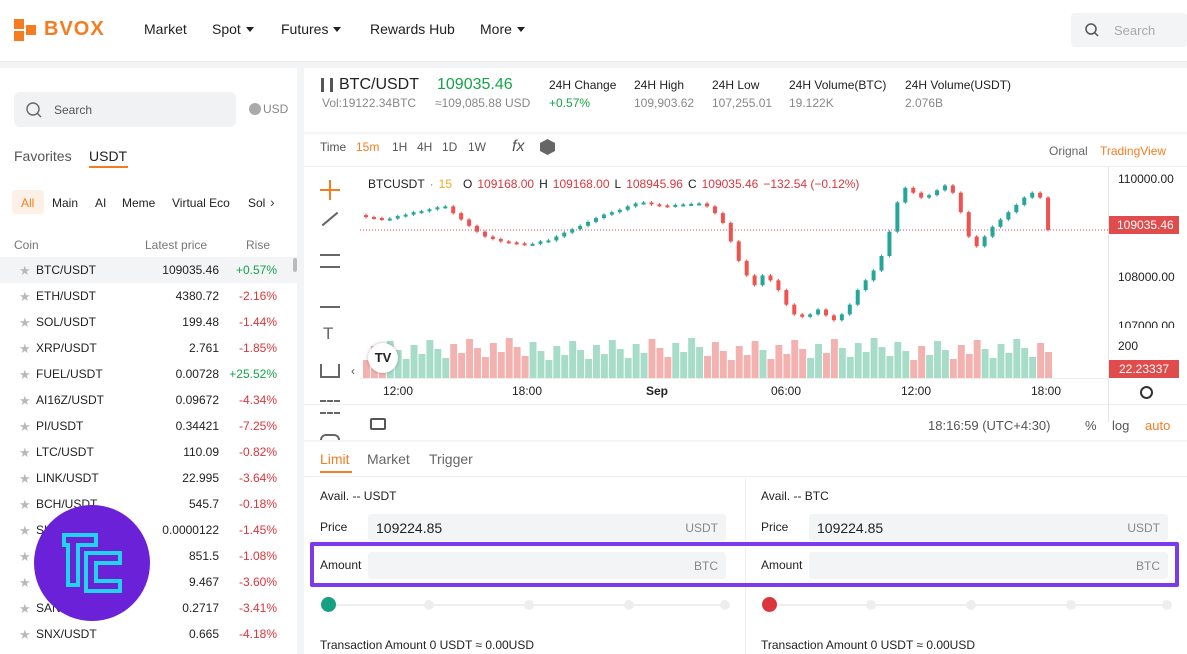 This screenshot has width=1187, height=654. What do you see at coordinates (378, 424) in the screenshot?
I see `date-range-icon` at bounding box center [378, 424].